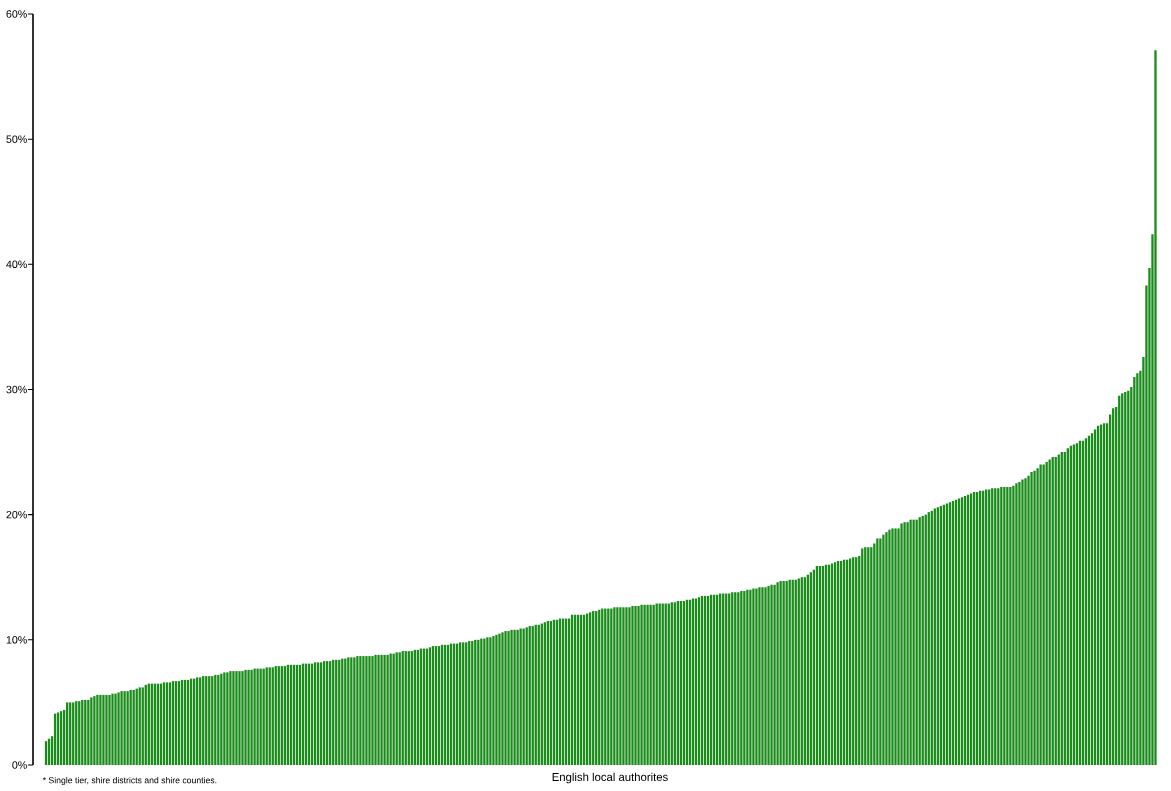  What do you see at coordinates (19, 765) in the screenshot?
I see `y-tick-label: 0%` at bounding box center [19, 765].